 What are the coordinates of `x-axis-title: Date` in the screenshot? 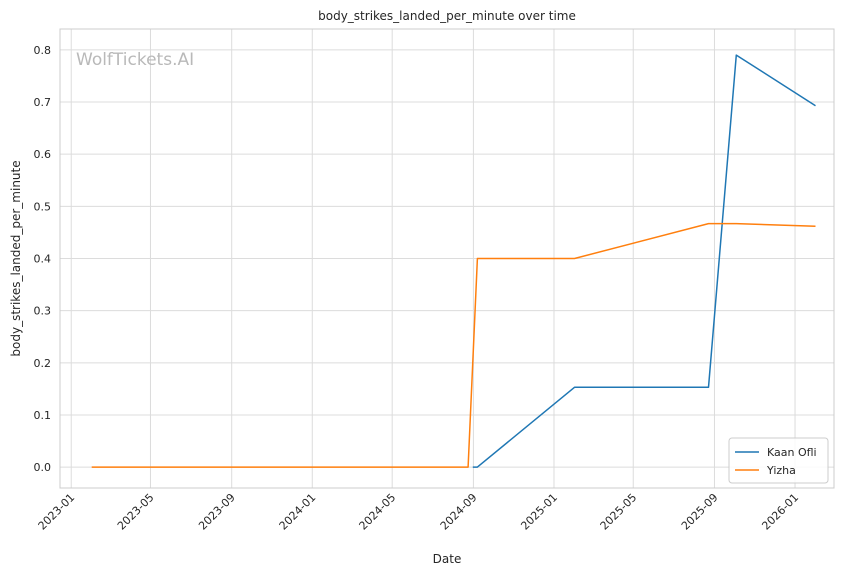 It's located at (447, 559).